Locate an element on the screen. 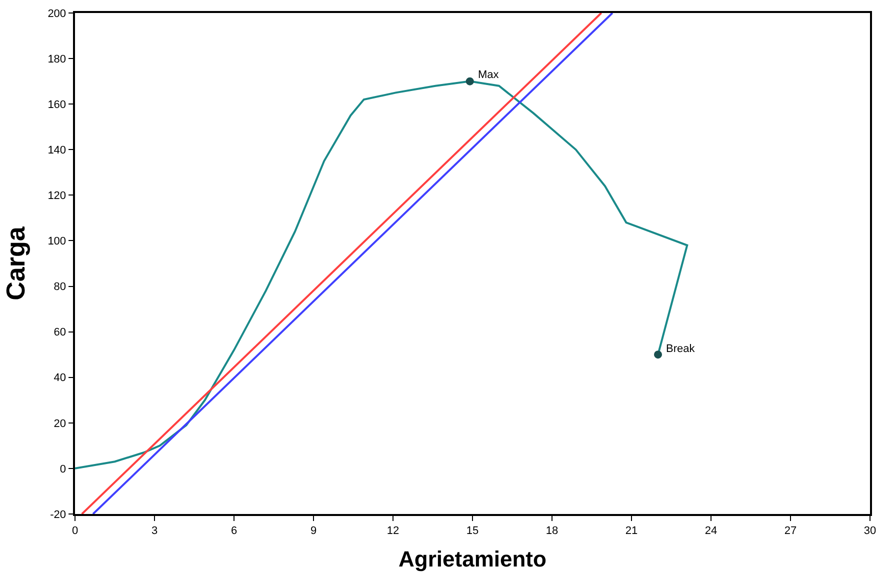 The image size is (884, 575). y-tick-label: -20 is located at coordinates (58, 514).